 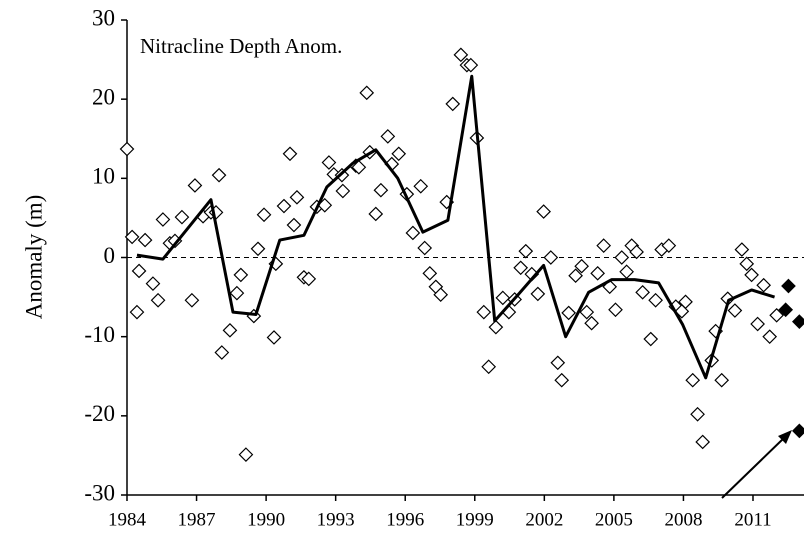 I want to click on x-tick-label: 2008, so click(x=683, y=519).